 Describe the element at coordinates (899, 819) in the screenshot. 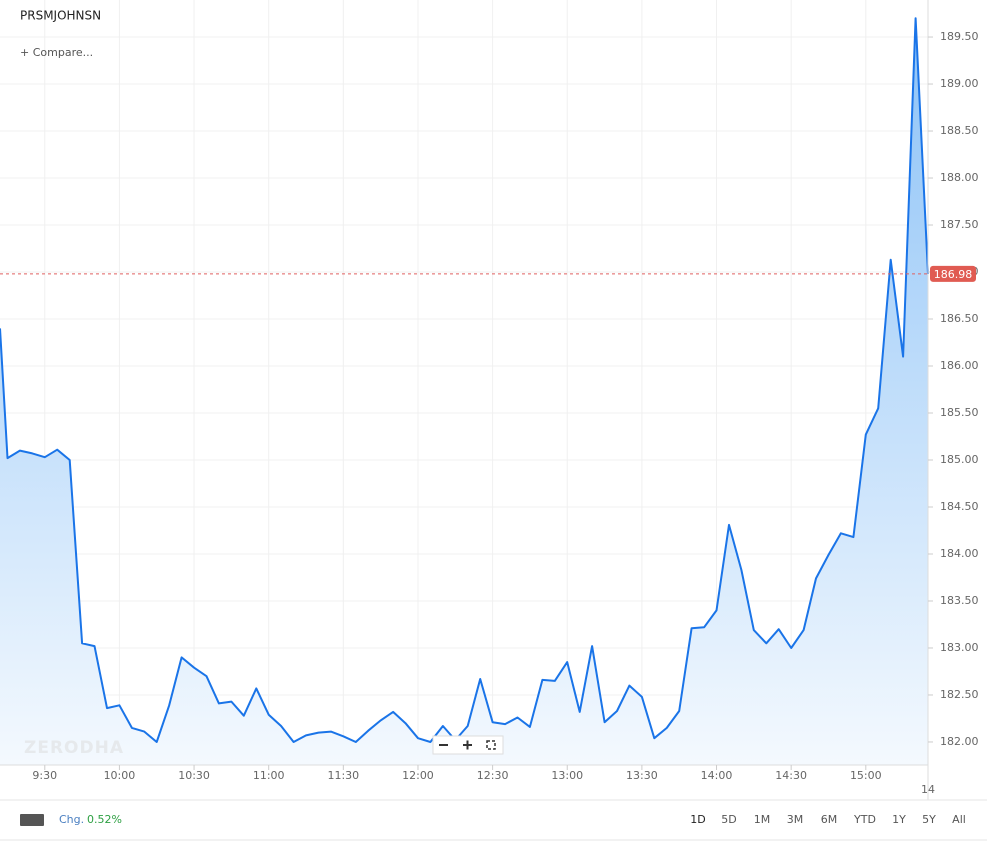

I see `range-button: 1Y` at that location.